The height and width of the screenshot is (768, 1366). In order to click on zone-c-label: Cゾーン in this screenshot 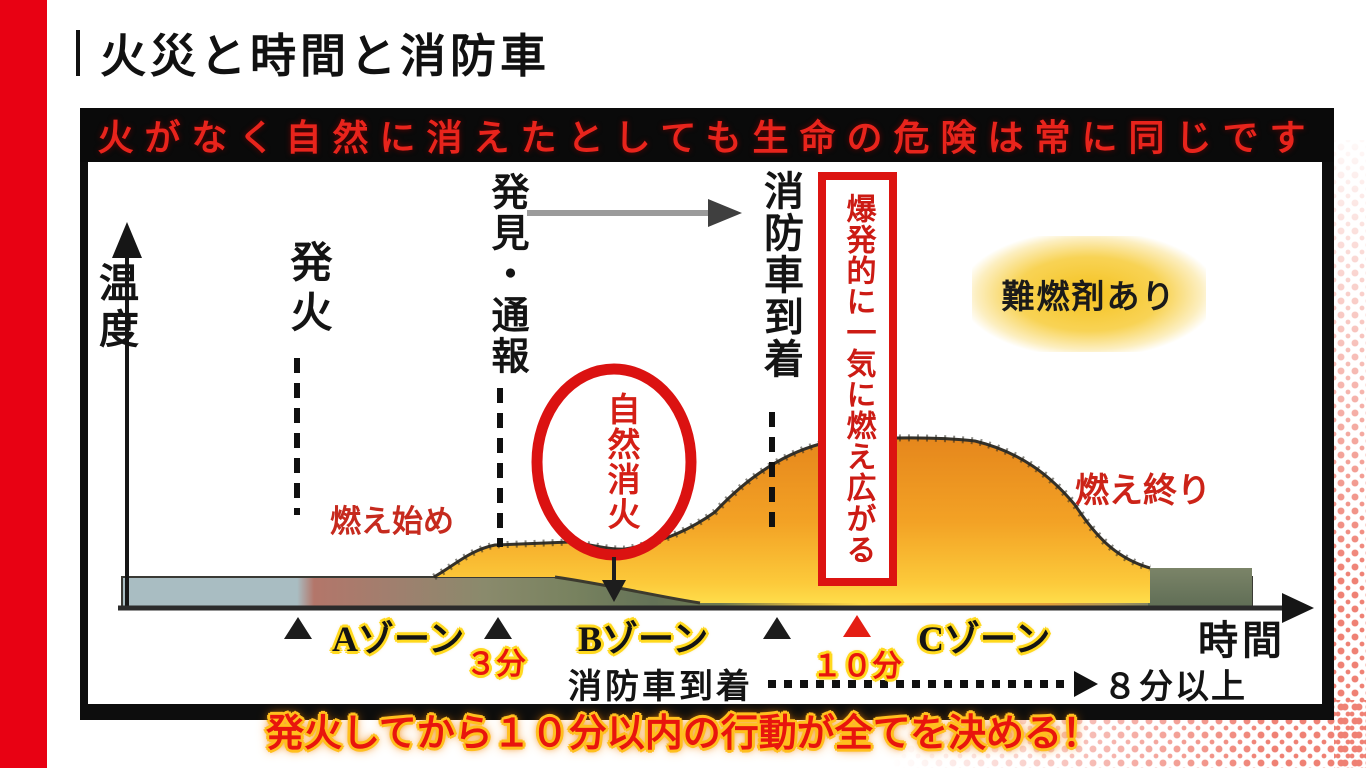, I will do `click(984, 639)`.